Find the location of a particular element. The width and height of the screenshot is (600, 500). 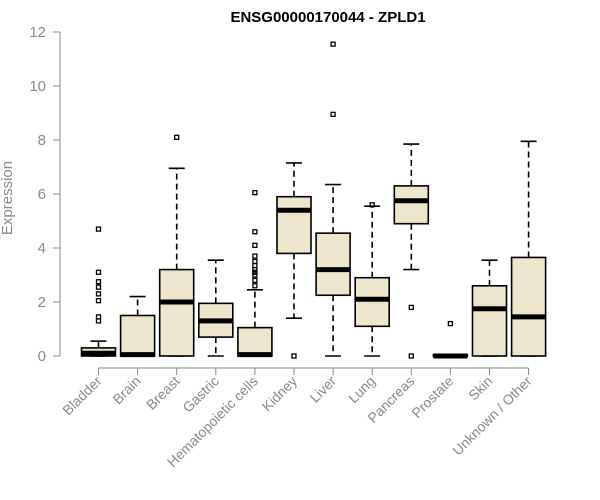

x-tick-label: Skin is located at coordinates (480, 388).